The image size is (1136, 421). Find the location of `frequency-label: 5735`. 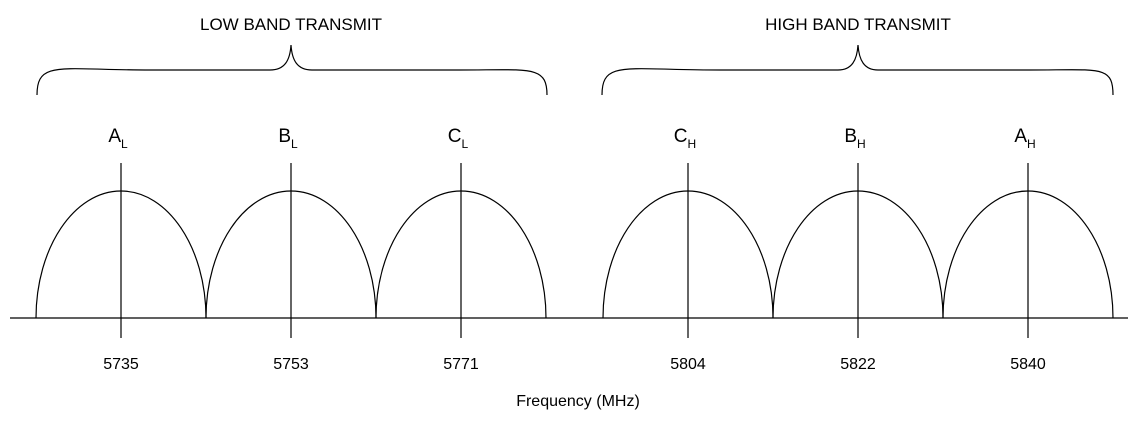

frequency-label: 5735 is located at coordinates (121, 364).